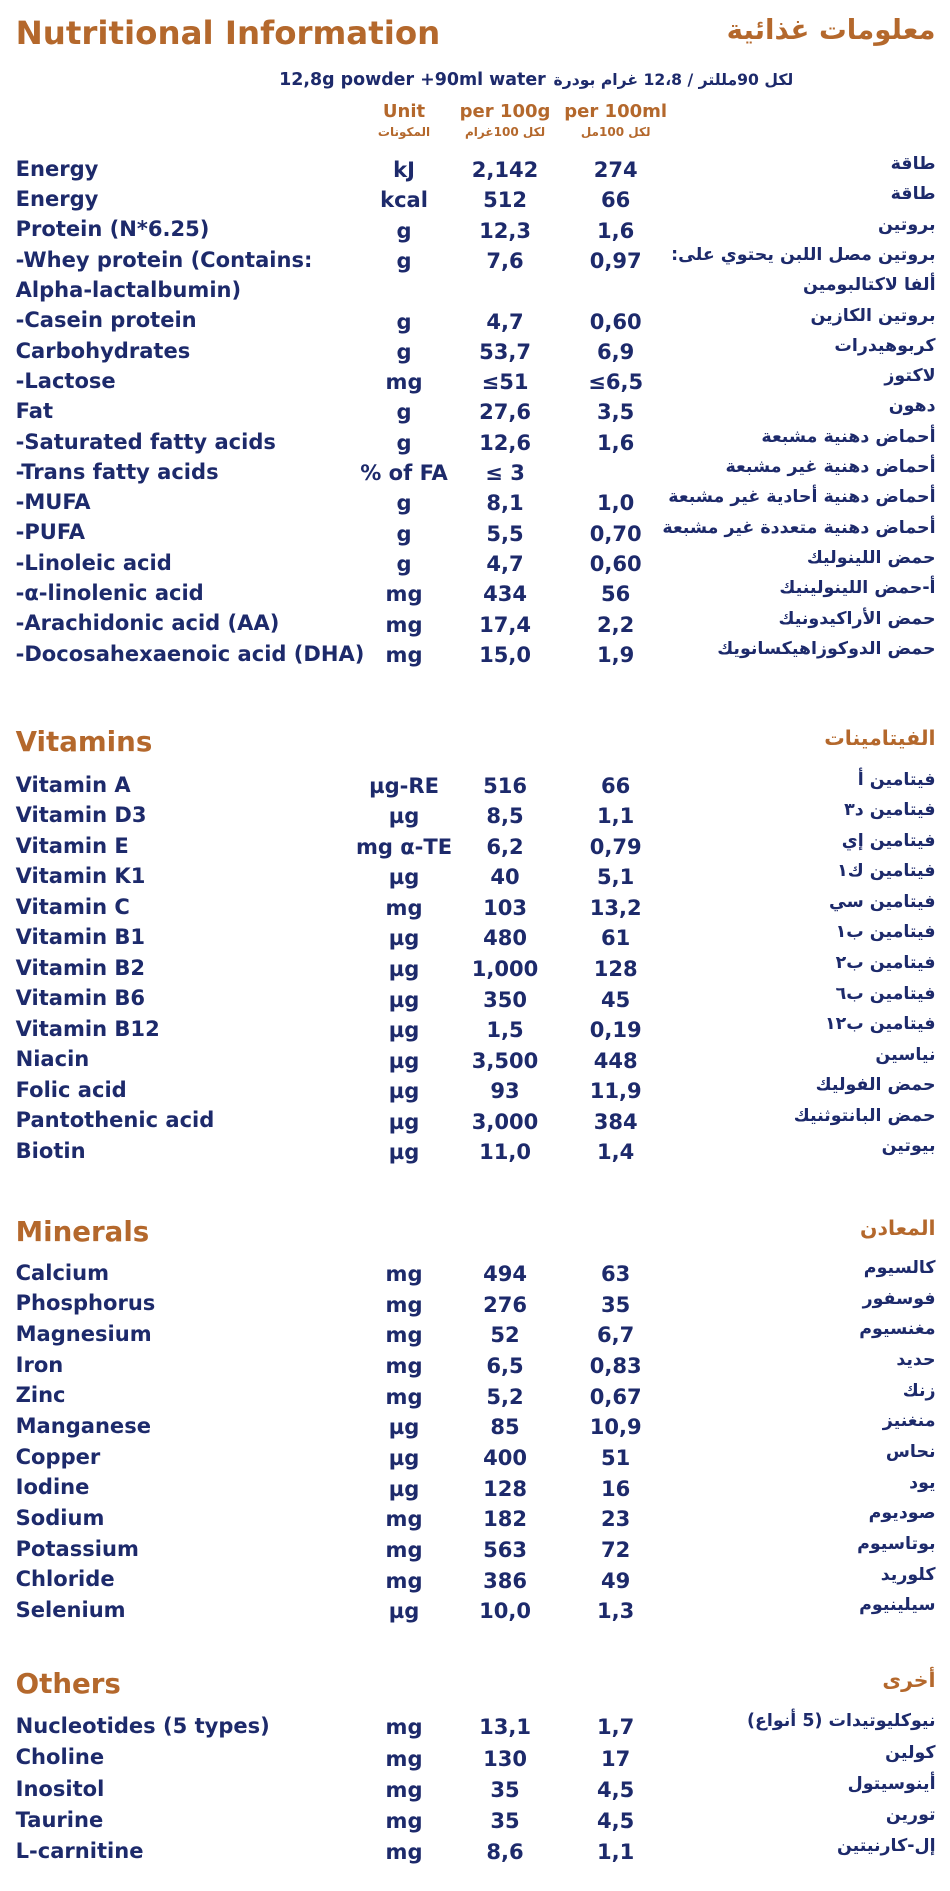 Image resolution: width=950 pixels, height=1891 pixels. Describe the element at coordinates (615, 533) in the screenshot. I see `per-100ml: 0,70` at that location.